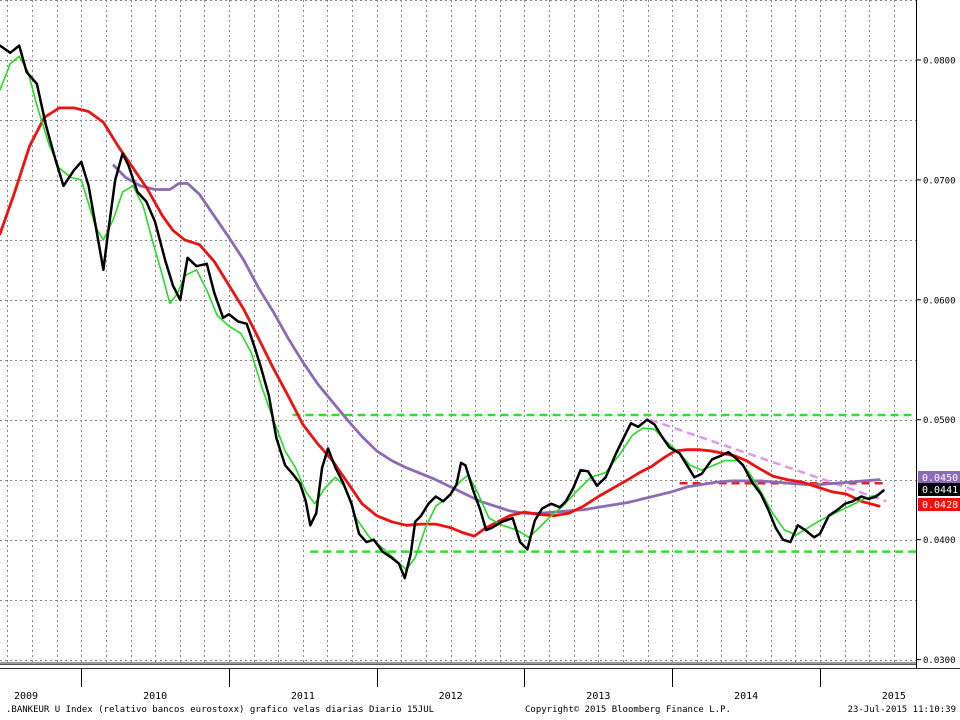 This screenshot has height=720, width=960. I want to click on x-tick-label: 2013, so click(598, 696).